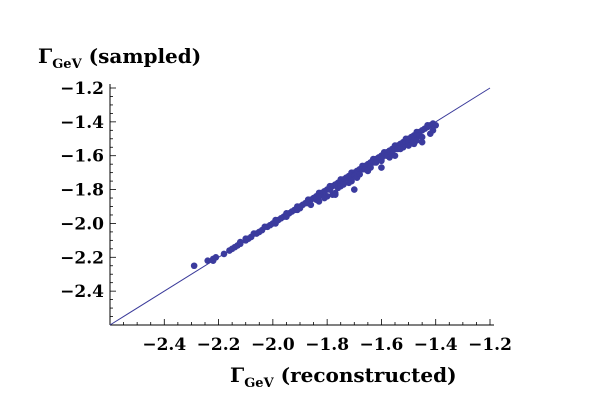 The height and width of the screenshot is (411, 600). I want to click on y-tick-label: −1.6, so click(82, 157).